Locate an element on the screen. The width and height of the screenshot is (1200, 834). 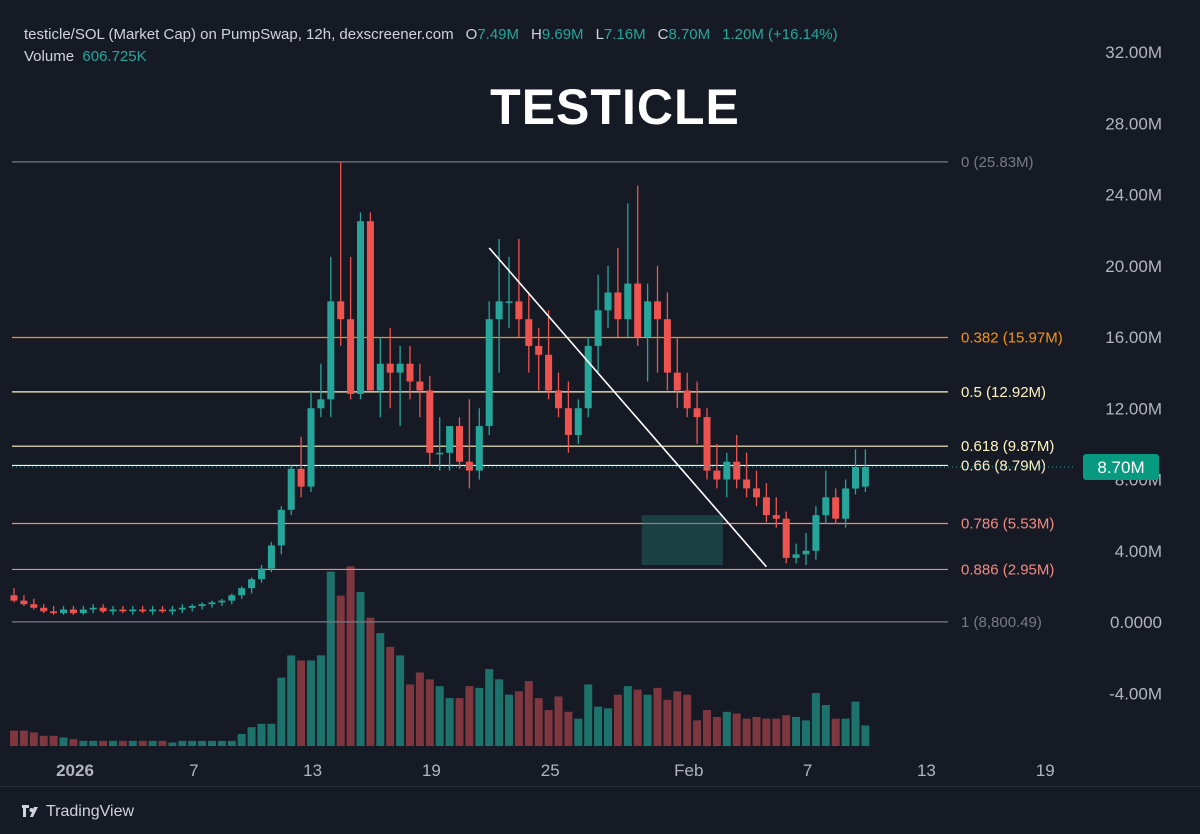
fib-level-label: 1 (8,800.49) is located at coordinates (1001, 622).